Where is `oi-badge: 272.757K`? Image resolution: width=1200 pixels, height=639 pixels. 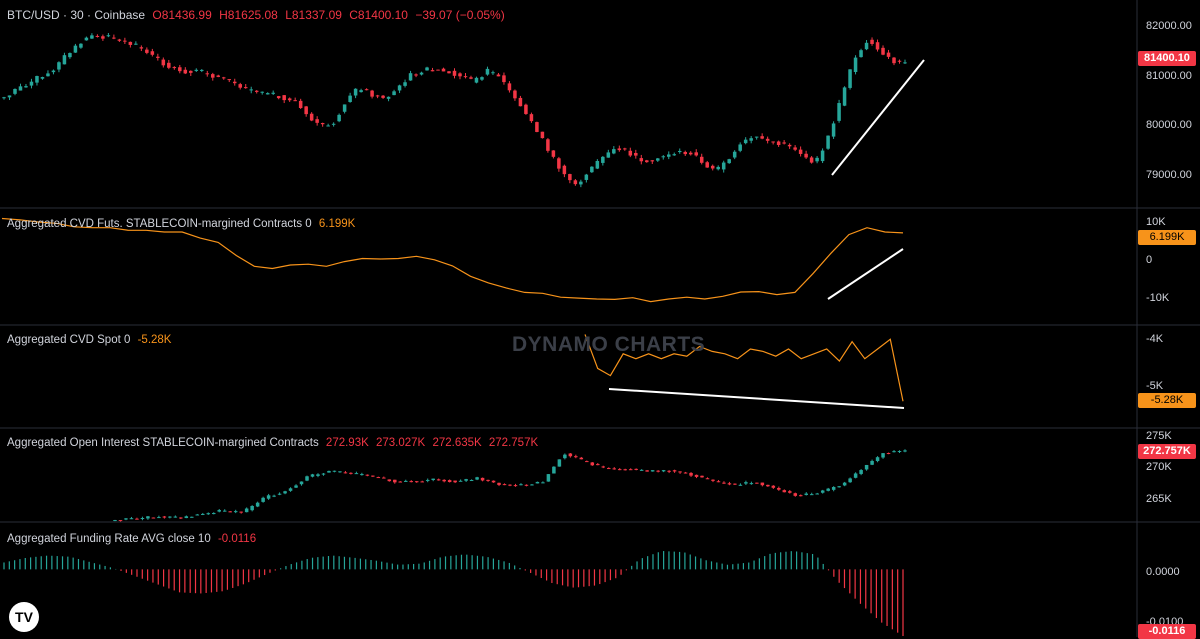
oi-badge: 272.757K is located at coordinates (1167, 451).